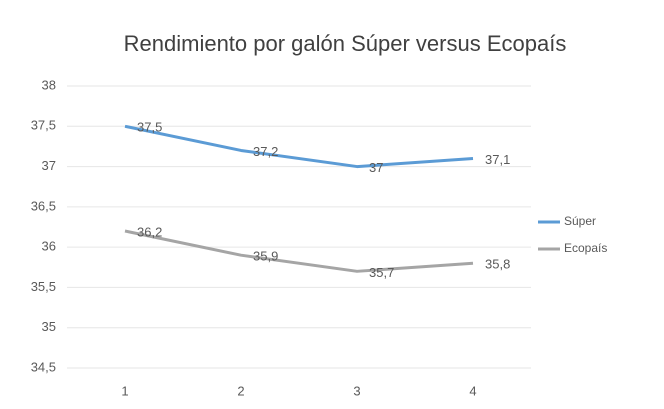 The width and height of the screenshot is (664, 409). What do you see at coordinates (497, 159) in the screenshot?
I see `data-label: 37,1` at bounding box center [497, 159].